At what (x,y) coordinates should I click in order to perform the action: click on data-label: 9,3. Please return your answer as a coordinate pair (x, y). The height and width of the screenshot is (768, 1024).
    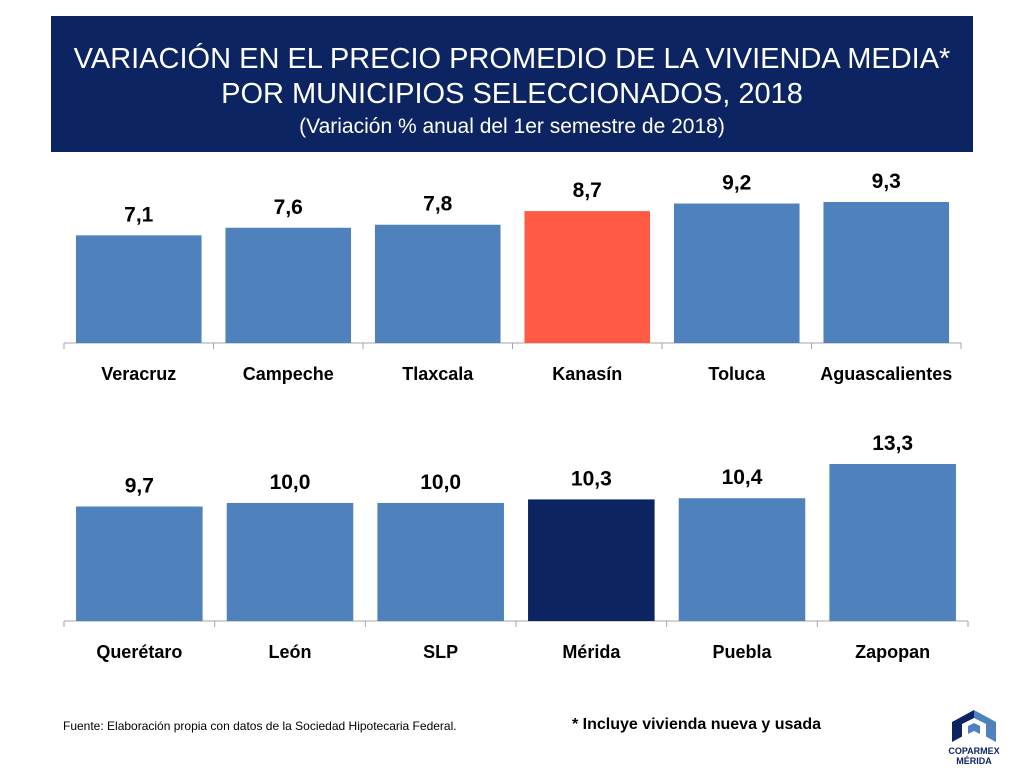
    Looking at the image, I should click on (886, 181).